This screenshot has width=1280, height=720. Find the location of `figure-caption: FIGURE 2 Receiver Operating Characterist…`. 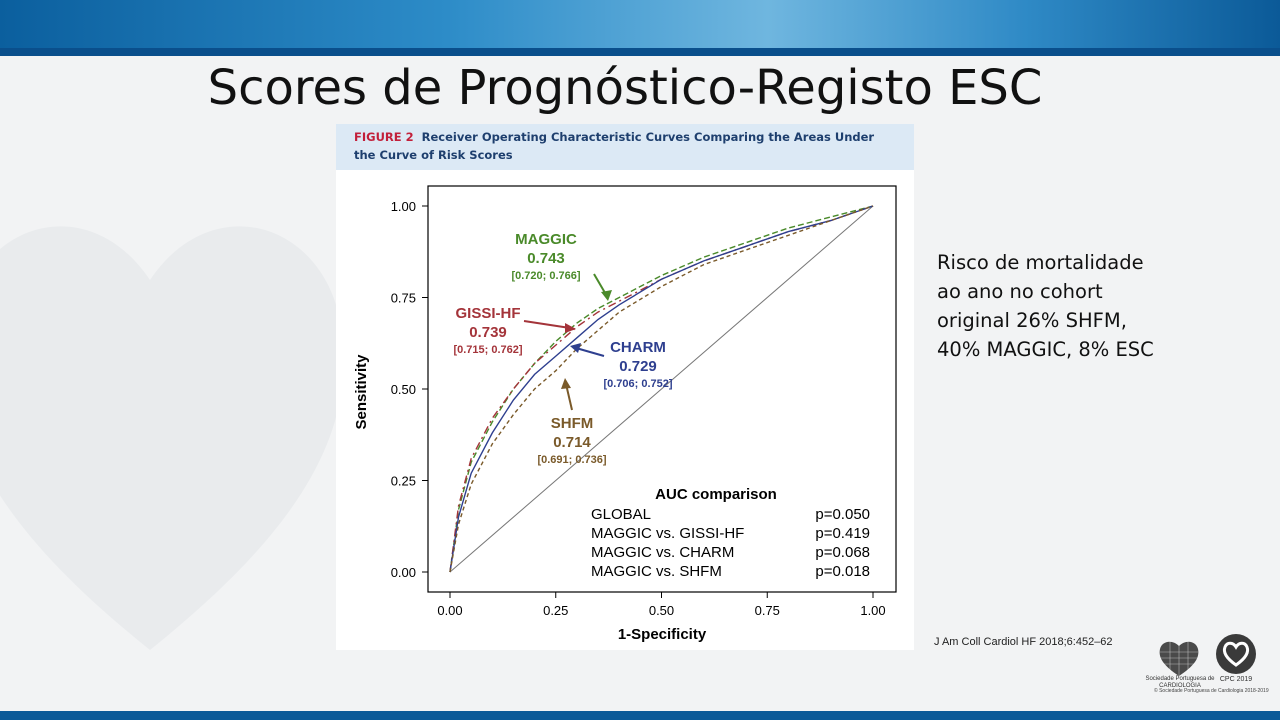

figure-caption: FIGURE 2 Receiver Operating Characterist… is located at coordinates (625, 147).